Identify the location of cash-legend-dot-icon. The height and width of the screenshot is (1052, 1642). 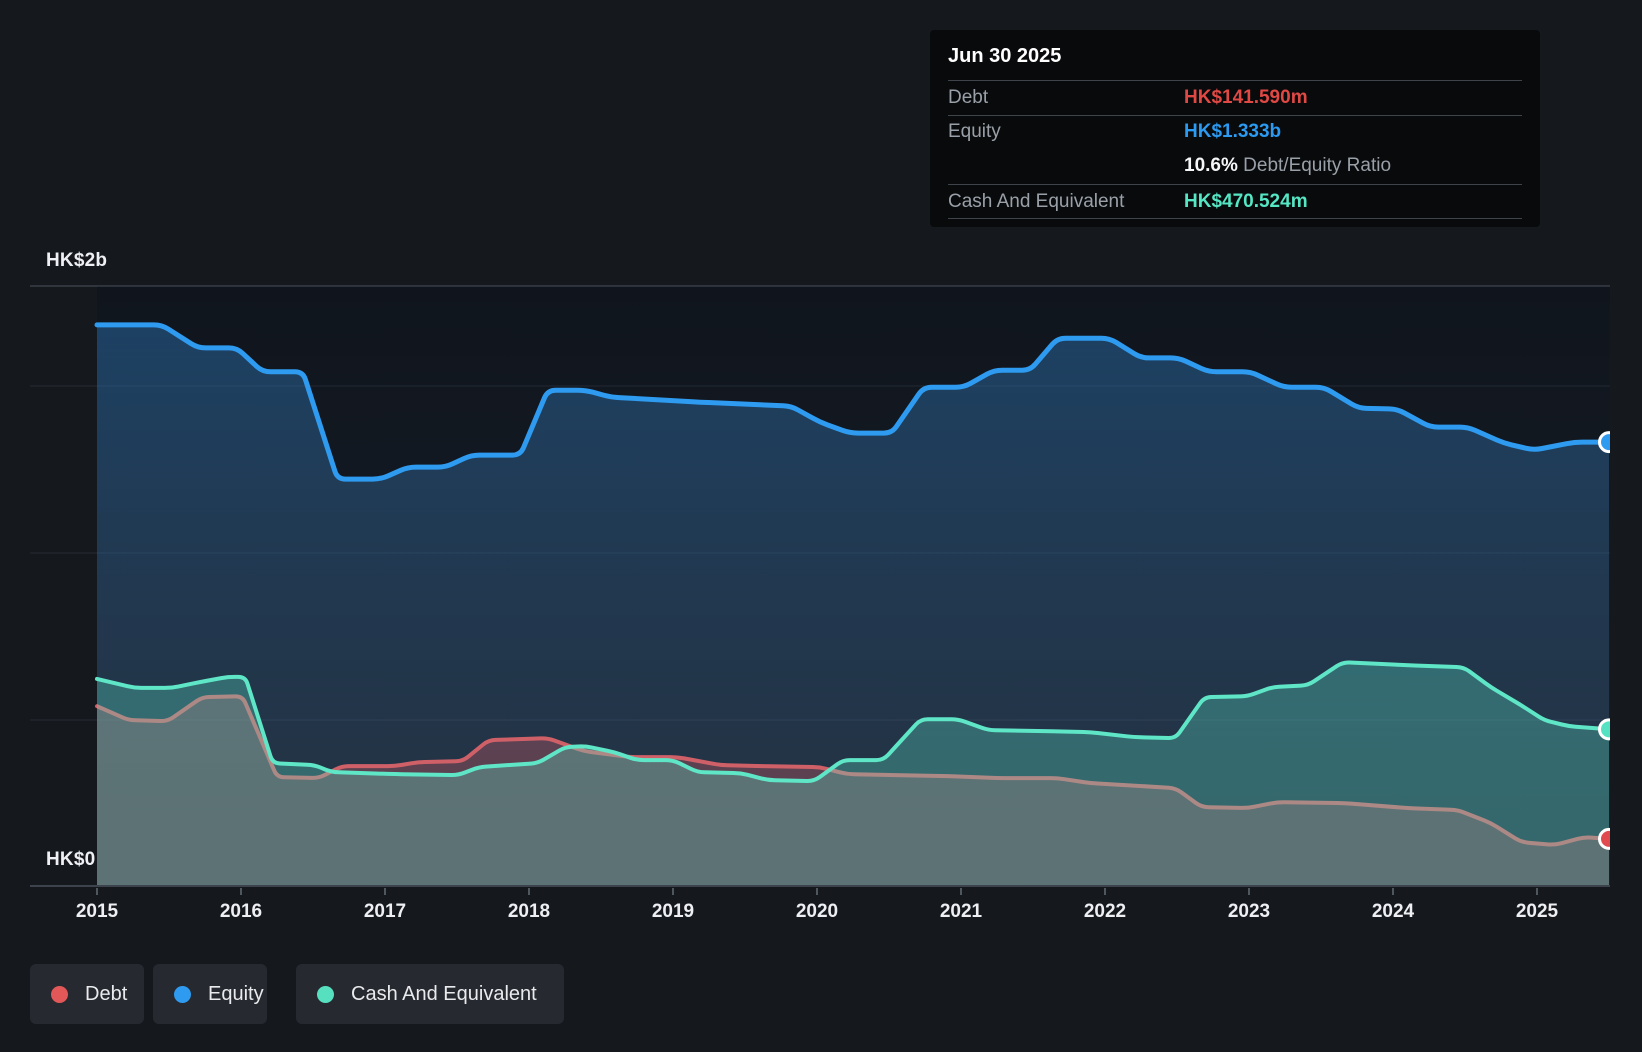
(325, 994).